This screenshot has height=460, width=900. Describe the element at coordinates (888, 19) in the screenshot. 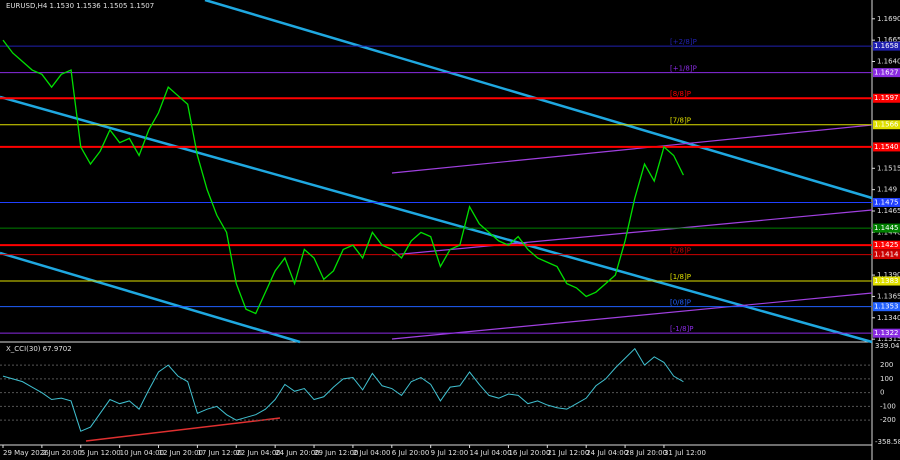

I see `y-tick-label: 1.1690` at that location.